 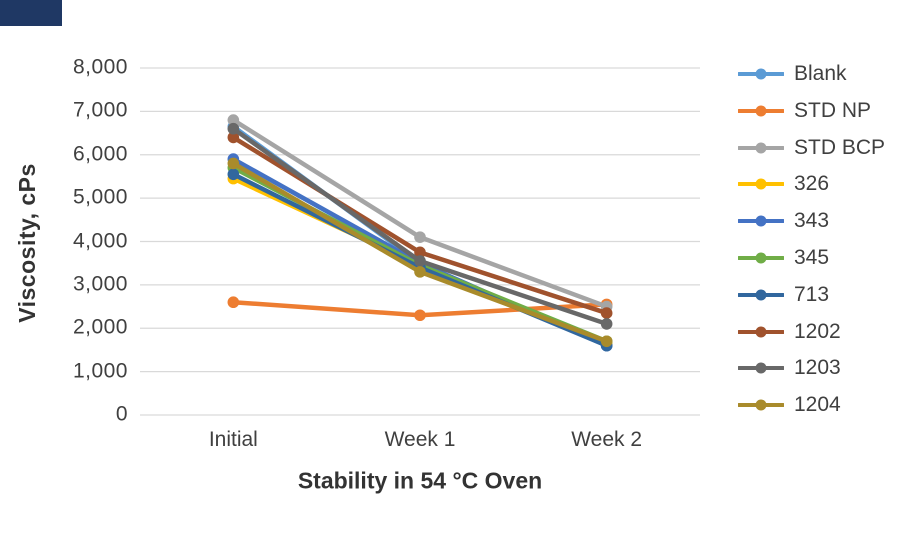 I want to click on x-axis-title: Stability in 54 °C Oven, so click(x=420, y=480).